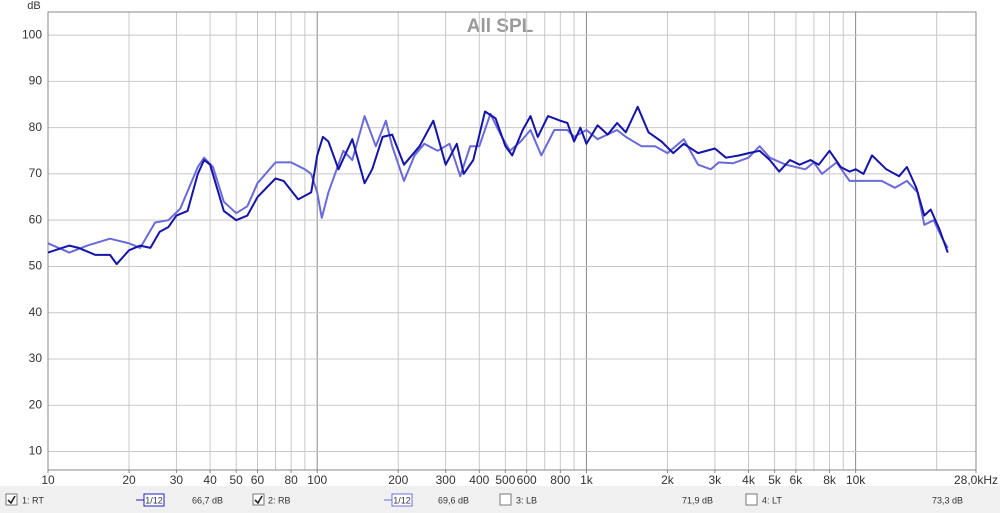 The image size is (1000, 513). What do you see at coordinates (749, 480) in the screenshot?
I see `x-tick-label: 4k` at bounding box center [749, 480].